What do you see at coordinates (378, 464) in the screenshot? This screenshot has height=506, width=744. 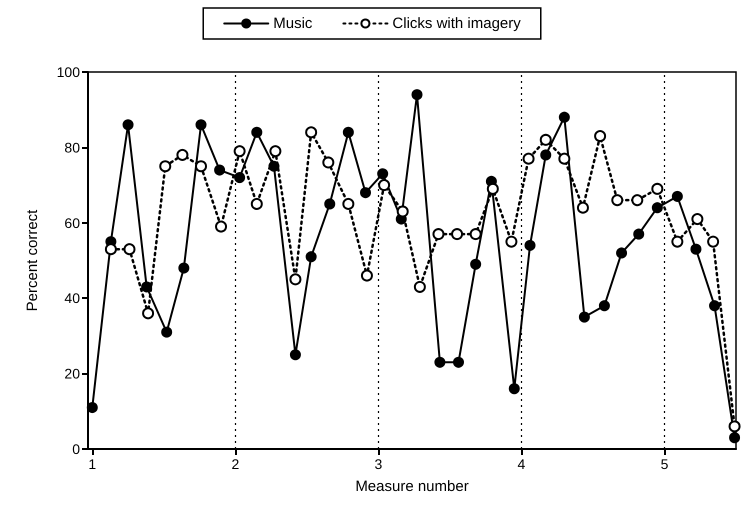 I see `x-tick-label: 3` at bounding box center [378, 464].